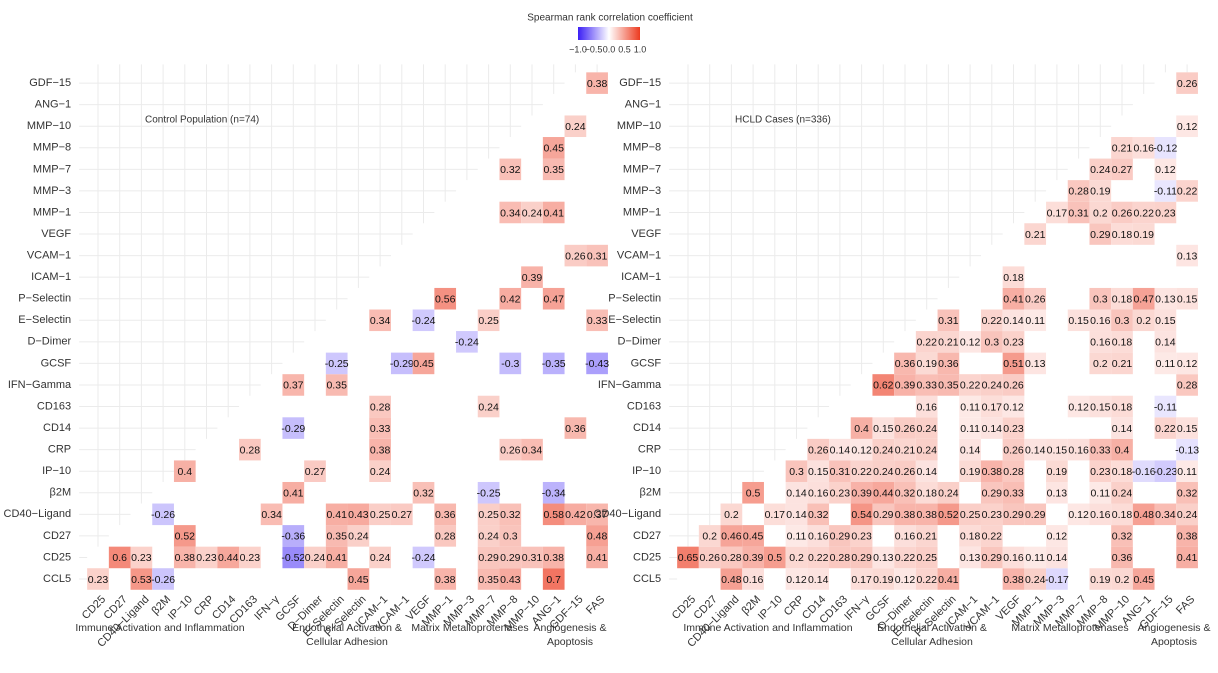  I want to click on cell-label: 0.29, so click(1035, 515).